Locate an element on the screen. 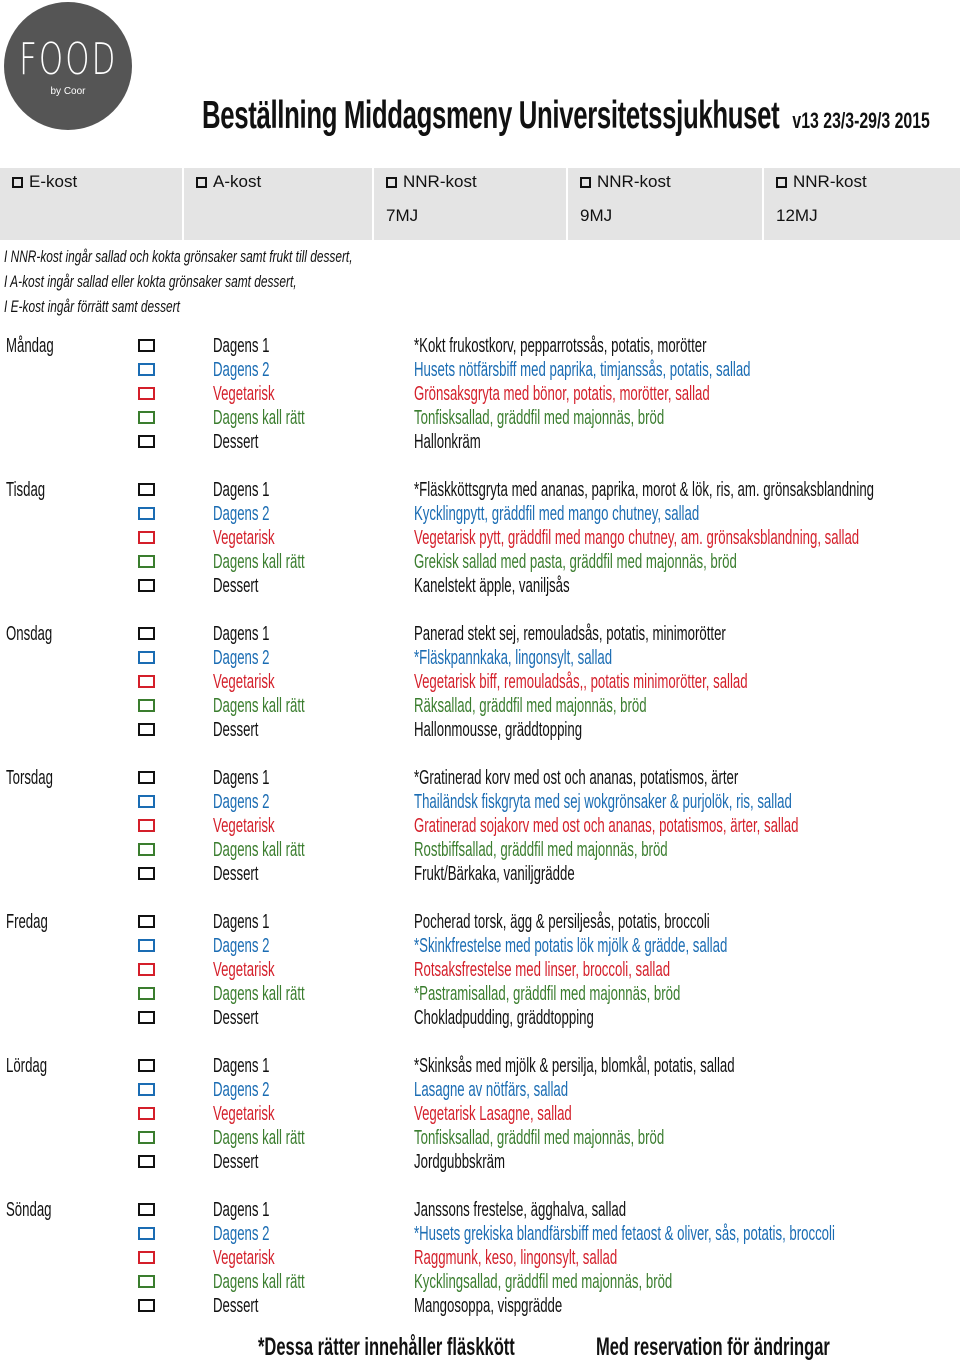  dish-description: Mangosoppa, vispgrädde is located at coordinates (488, 1306).